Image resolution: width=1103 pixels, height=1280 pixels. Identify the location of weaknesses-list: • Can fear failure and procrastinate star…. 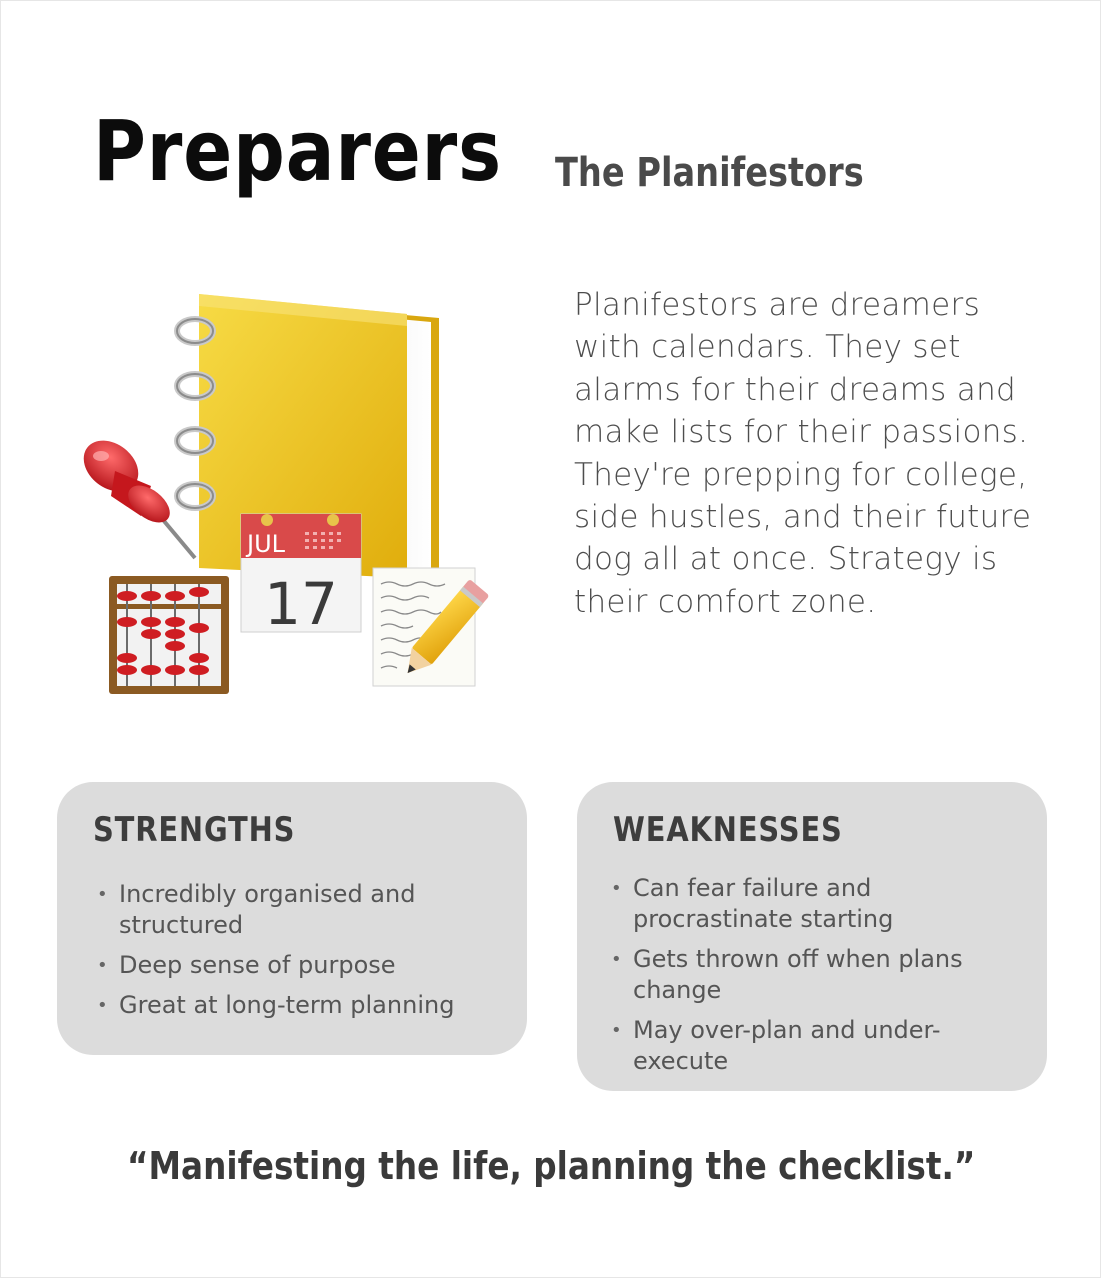
(817, 979).